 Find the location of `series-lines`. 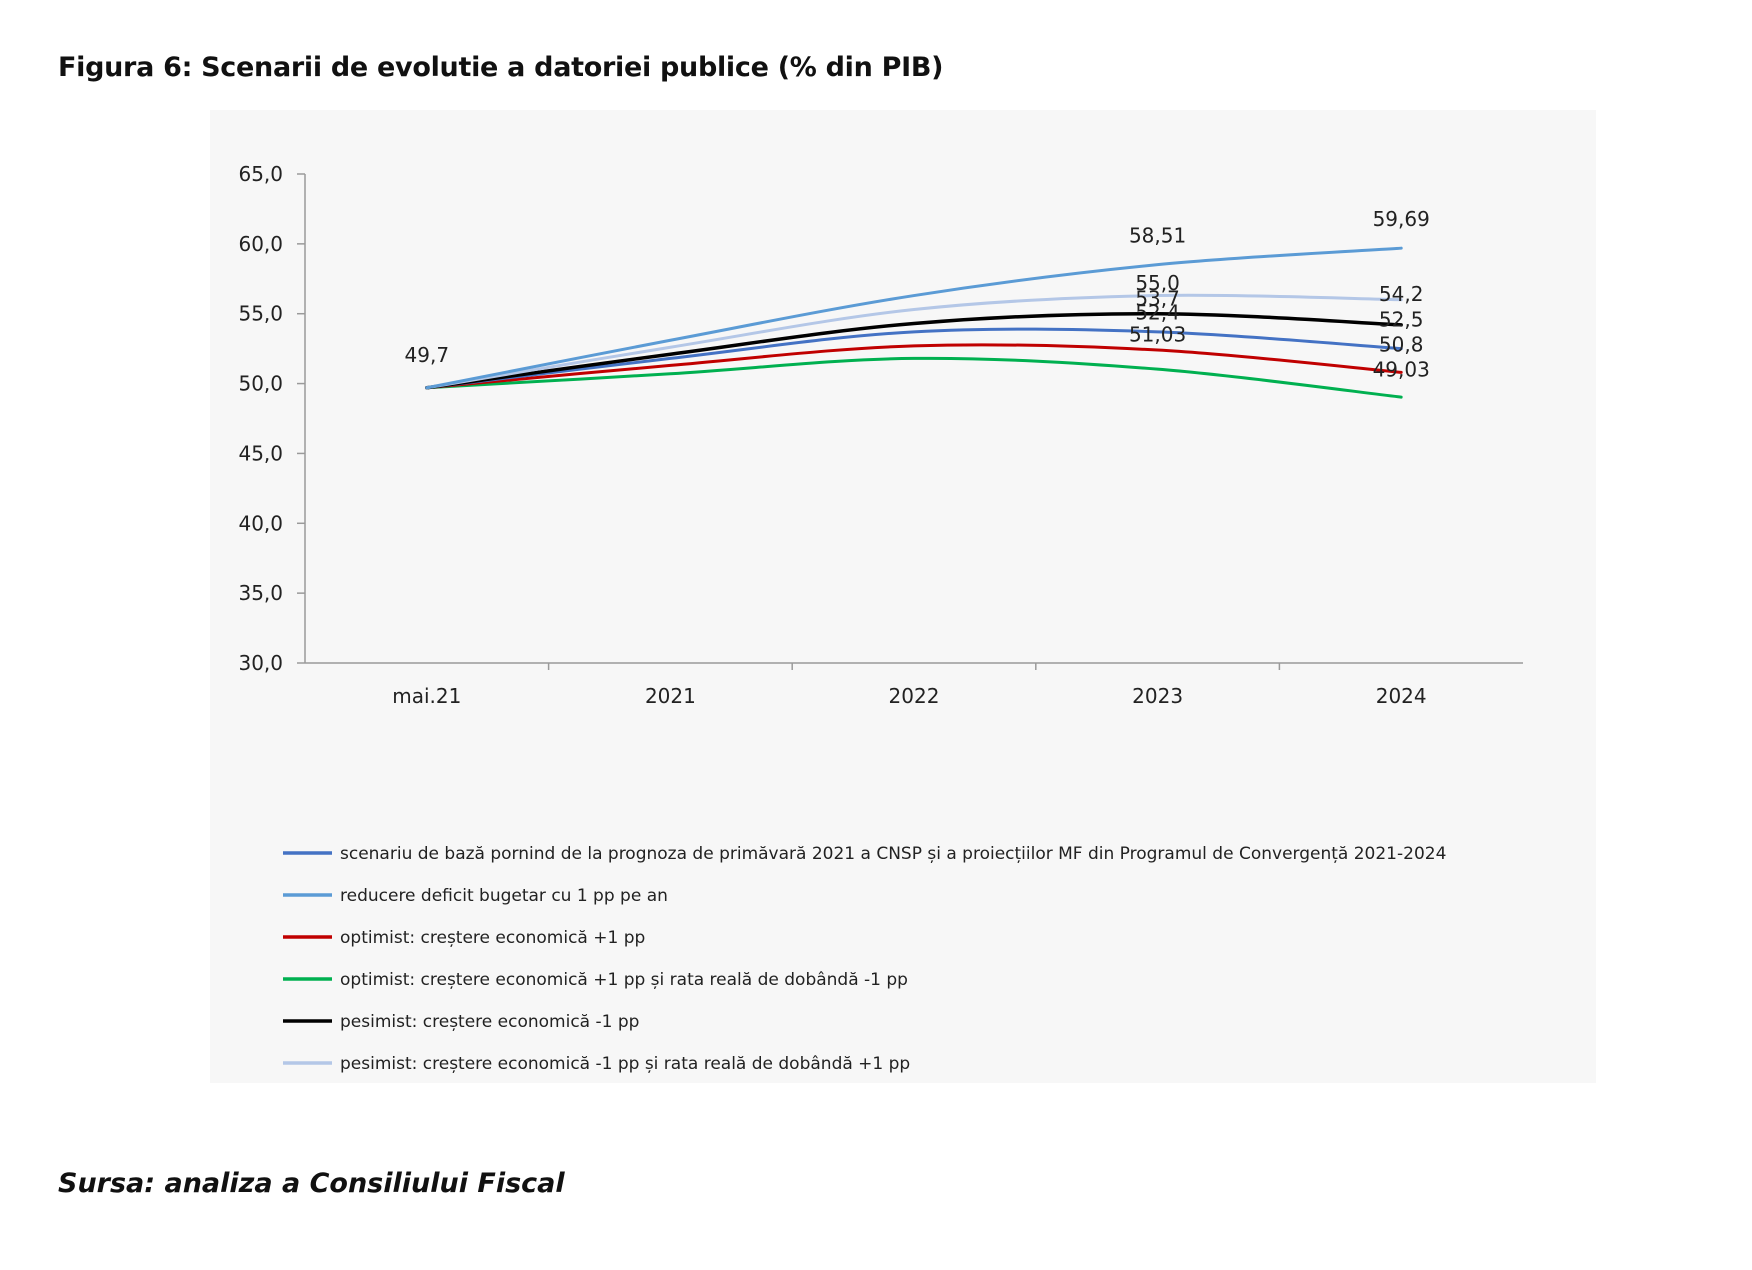

series-lines is located at coordinates (914, 322).